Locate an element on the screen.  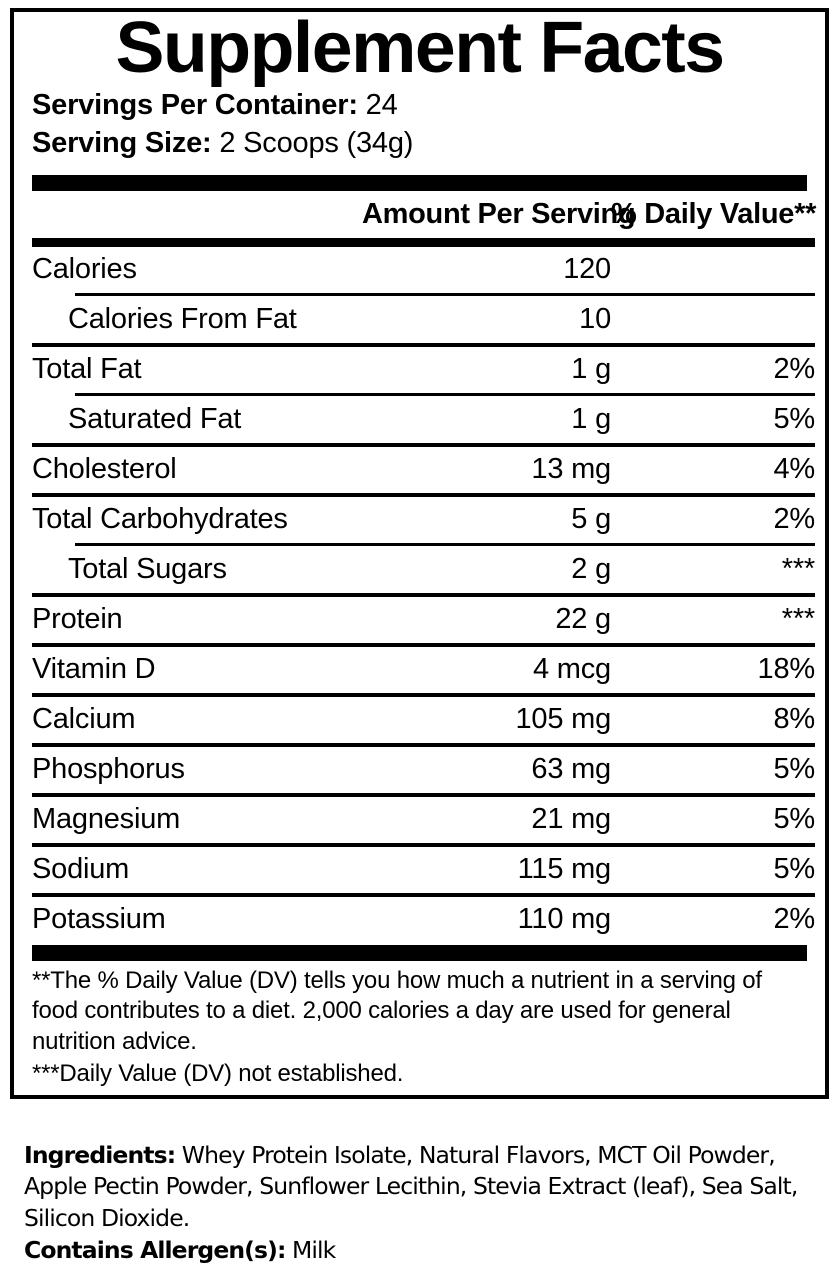
nutrient-amount: 2 g is located at coordinates (591, 569).